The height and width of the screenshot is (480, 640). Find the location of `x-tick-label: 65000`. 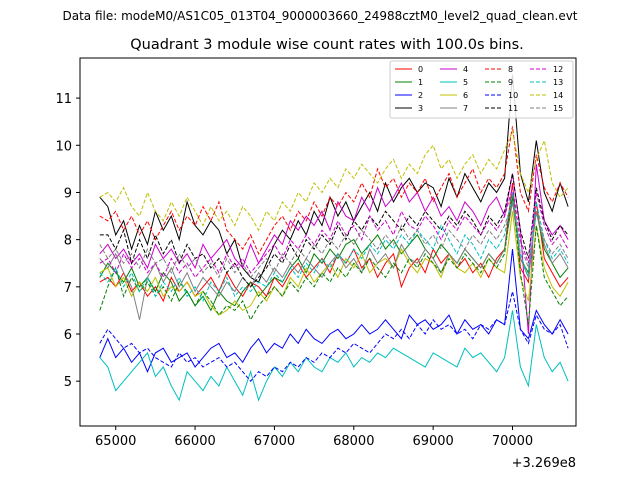

x-tick-label: 65000 is located at coordinates (115, 441).